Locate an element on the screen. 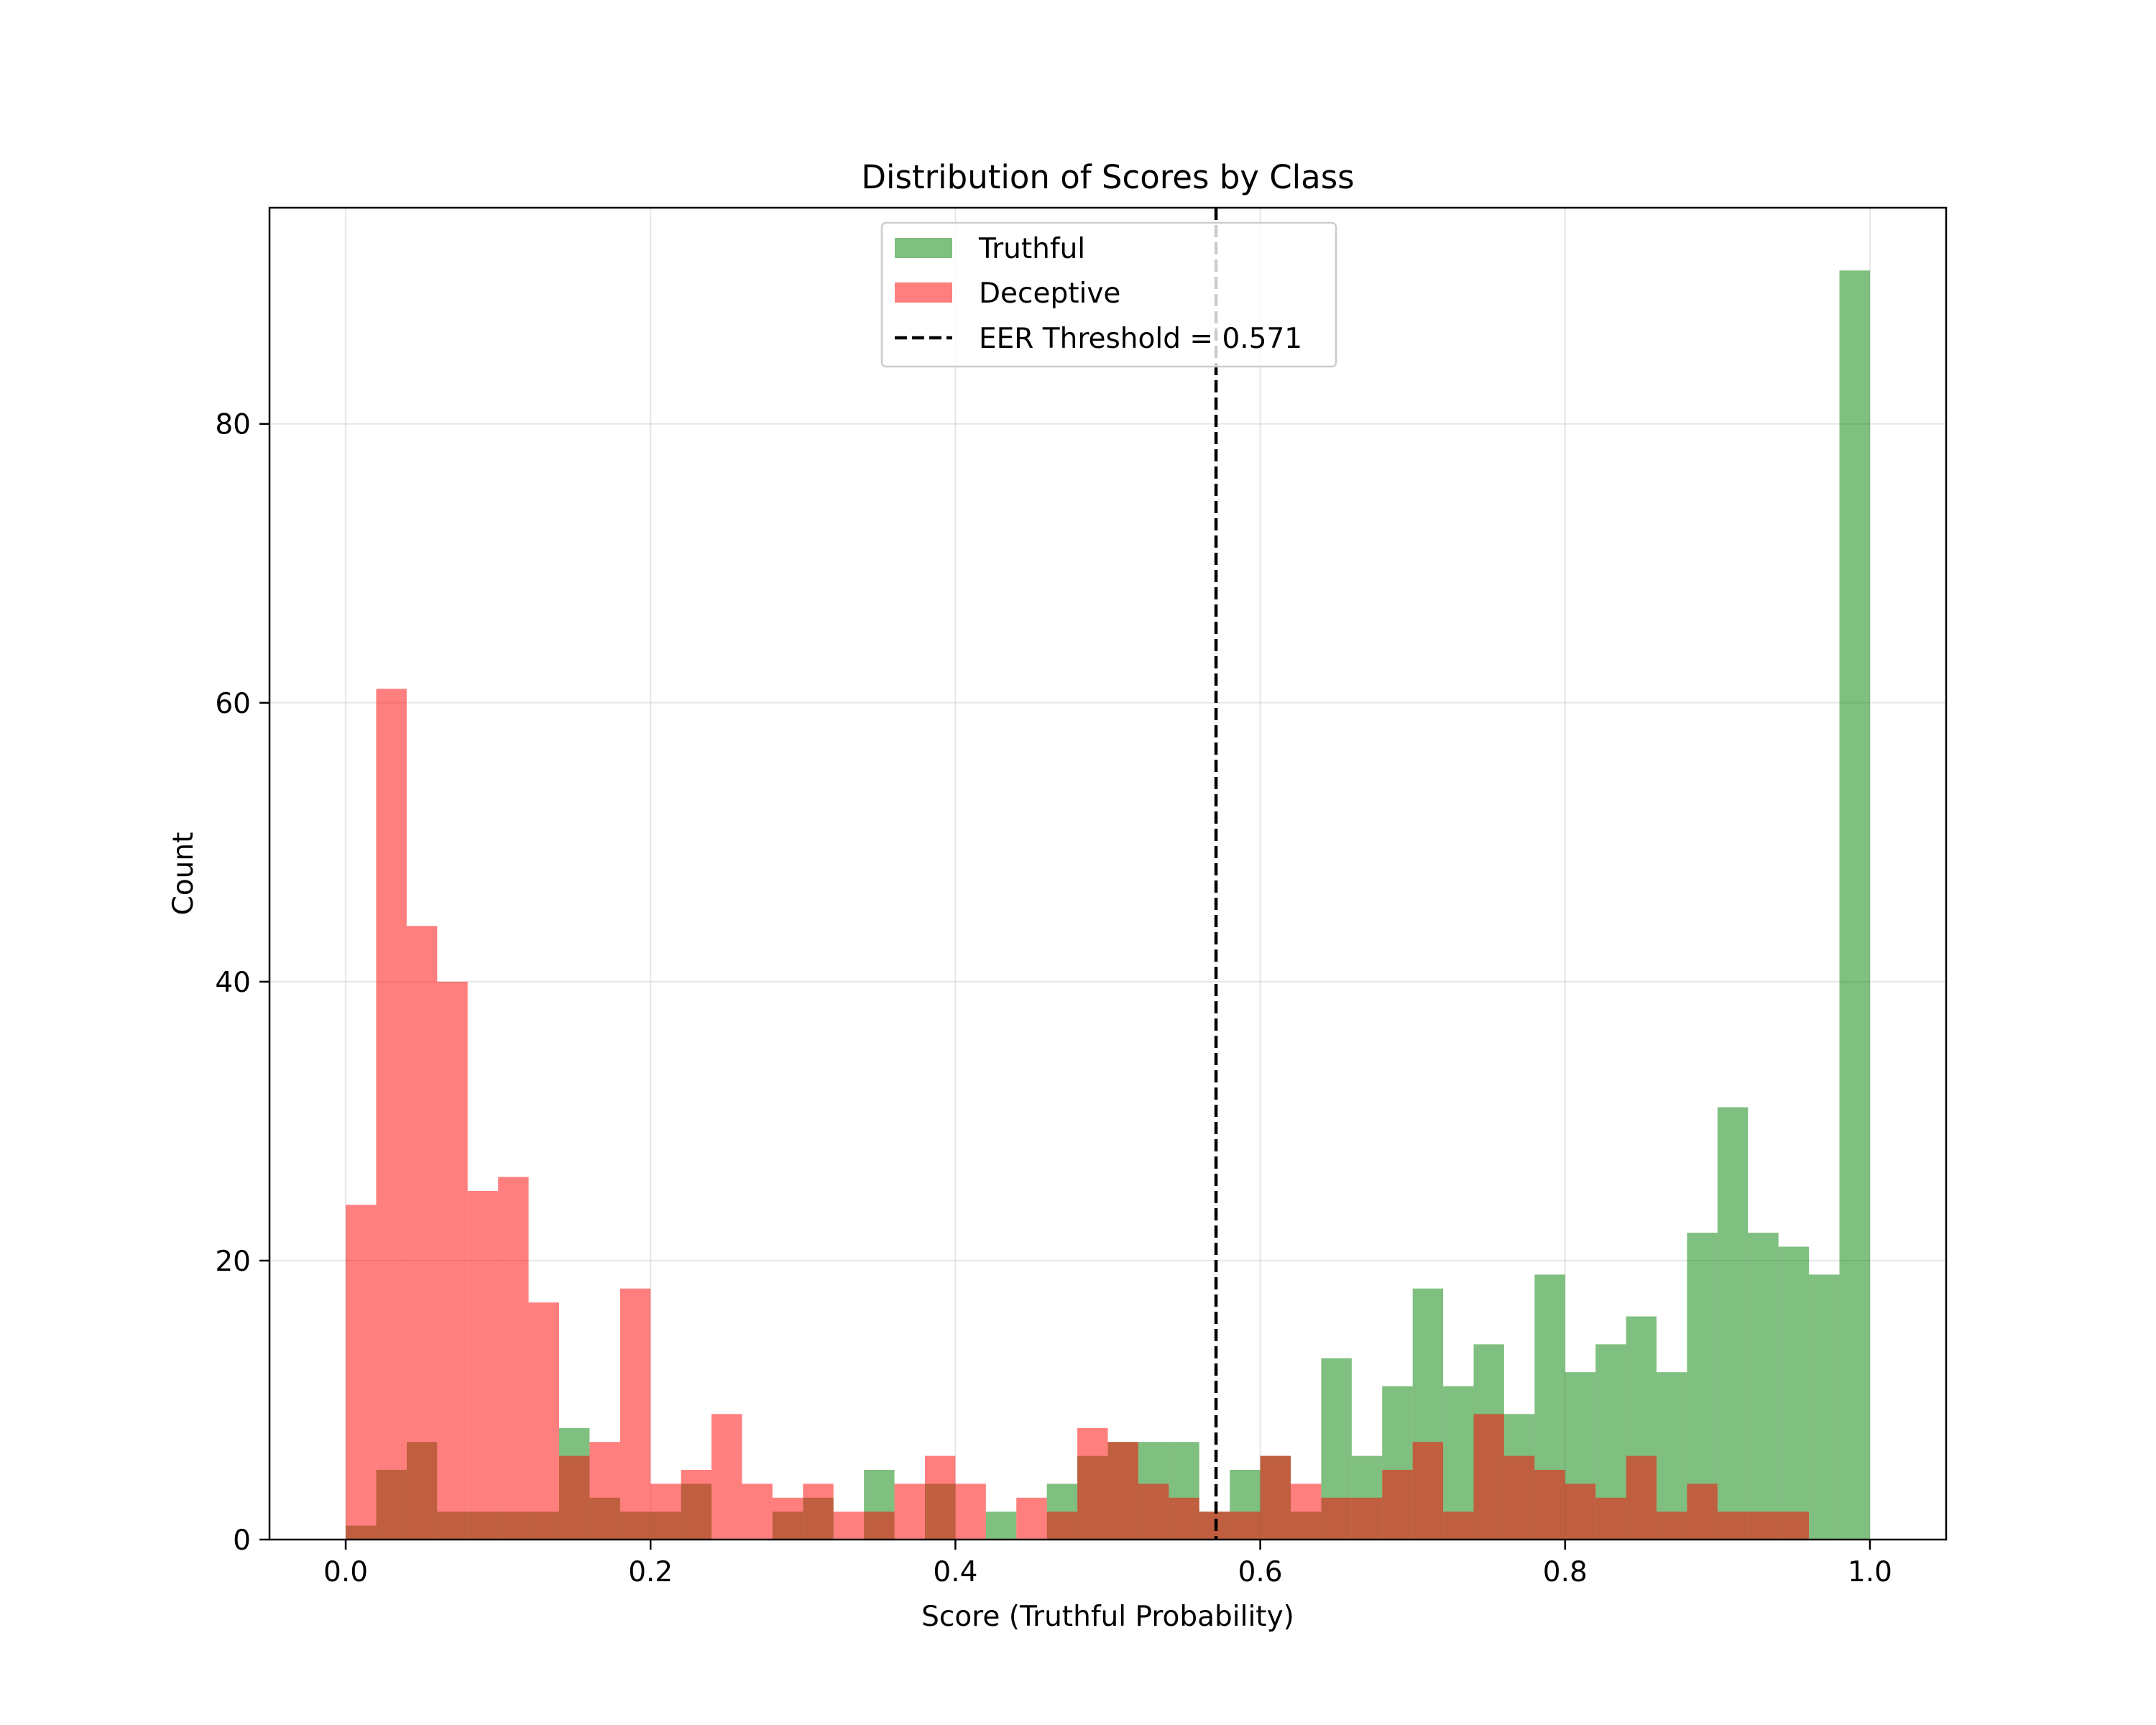  legend: Truthful Deceptive EER Threshold = 0.571 is located at coordinates (1108, 294).